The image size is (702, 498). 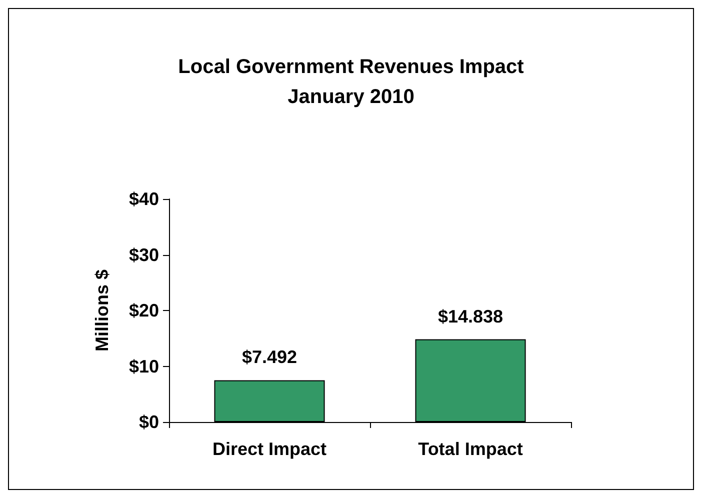 I want to click on y-tick-label: $10, so click(x=143, y=366).